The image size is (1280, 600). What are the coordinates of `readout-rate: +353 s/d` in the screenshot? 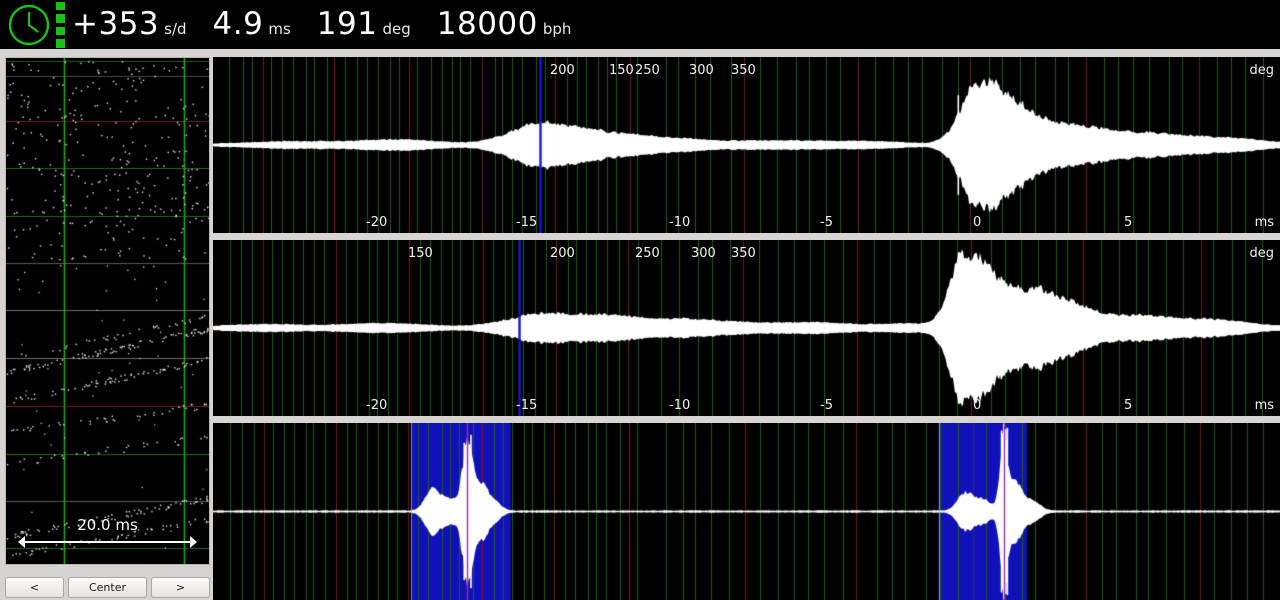 It's located at (129, 24).